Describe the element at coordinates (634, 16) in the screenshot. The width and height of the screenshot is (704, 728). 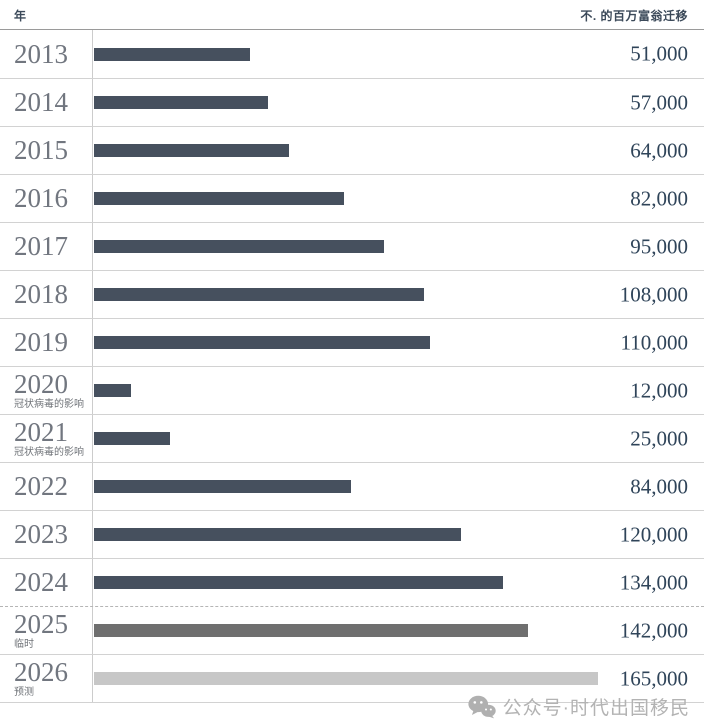
I see `value-axis-title: 不. 的百万富翁迁移` at that location.